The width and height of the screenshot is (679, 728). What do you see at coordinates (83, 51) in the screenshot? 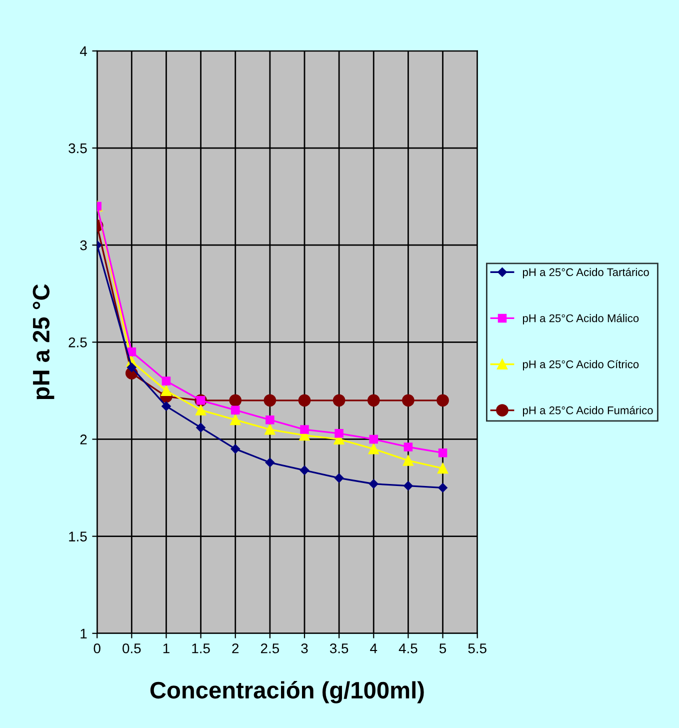
I see `y-tick-label: 4` at bounding box center [83, 51].